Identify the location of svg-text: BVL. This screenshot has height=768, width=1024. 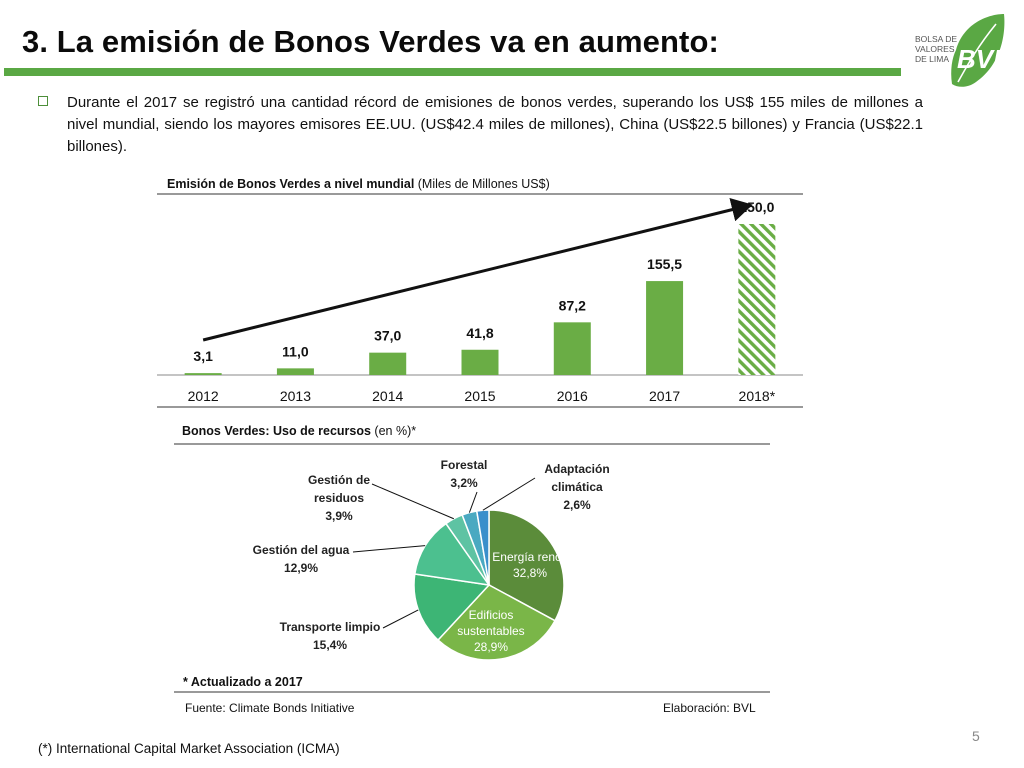
(982, 59).